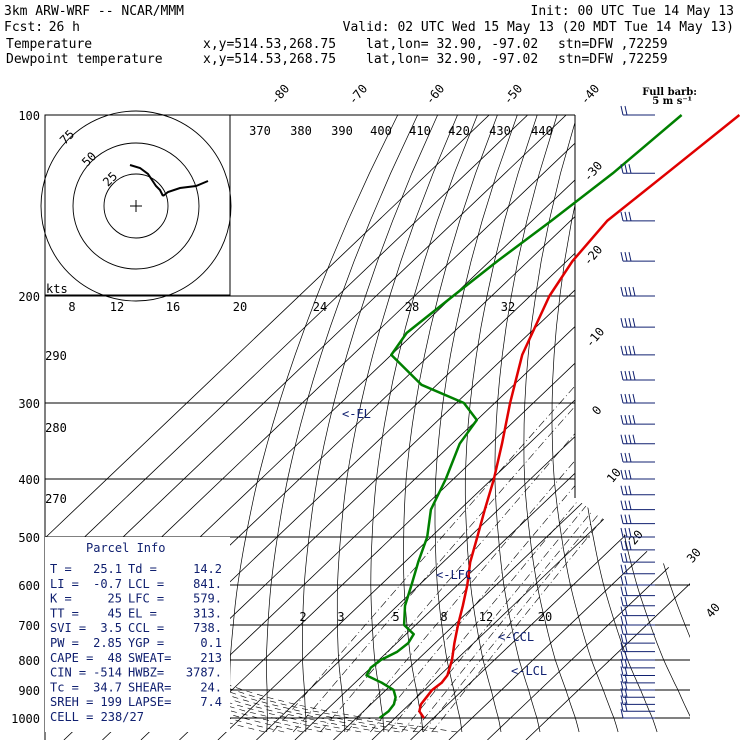 The height and width of the screenshot is (740, 740). What do you see at coordinates (84, 59) in the screenshot?
I see `dewpoint-legend: Dewpoint temperature` at bounding box center [84, 59].